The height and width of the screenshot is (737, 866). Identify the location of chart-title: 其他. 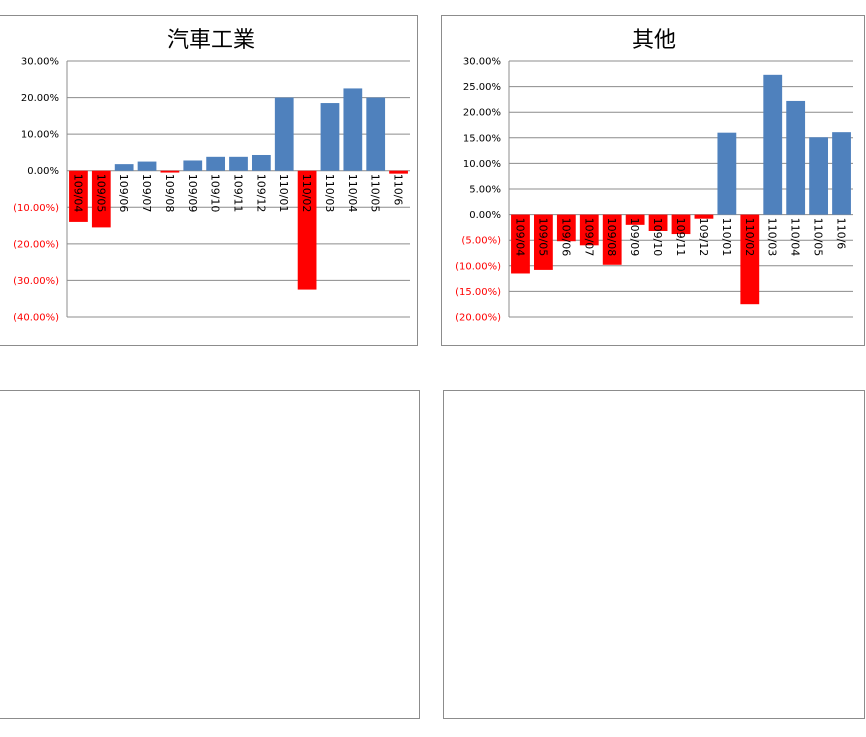
(654, 40).